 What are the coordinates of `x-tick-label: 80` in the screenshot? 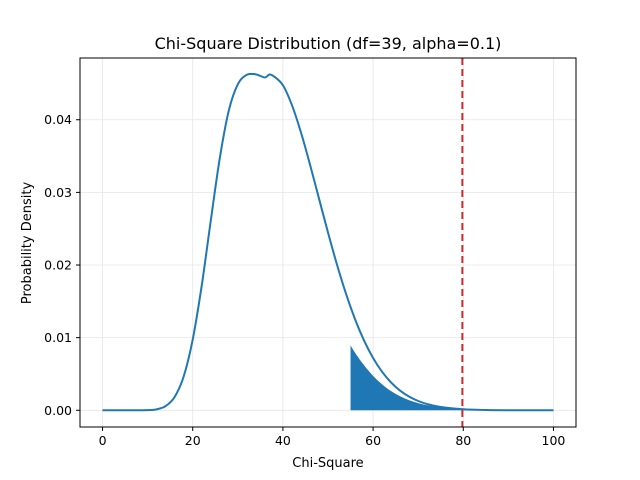 It's located at (463, 440).